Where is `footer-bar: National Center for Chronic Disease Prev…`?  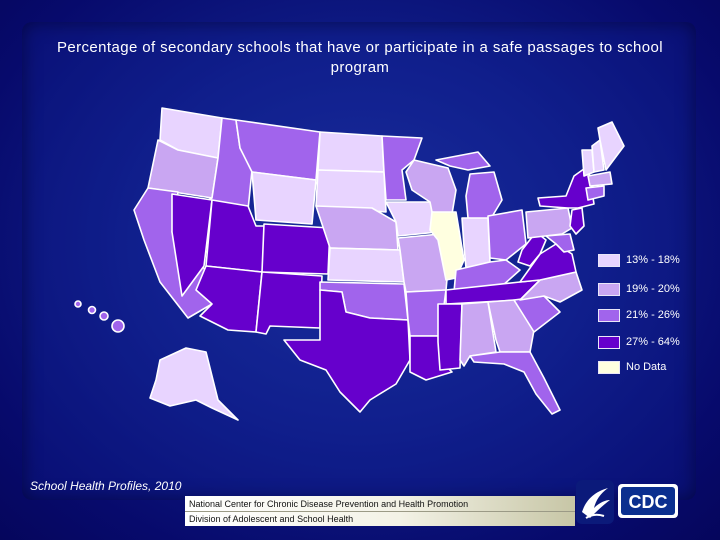
footer-bar: National Center for Chronic Disease Prev… is located at coordinates (380, 511).